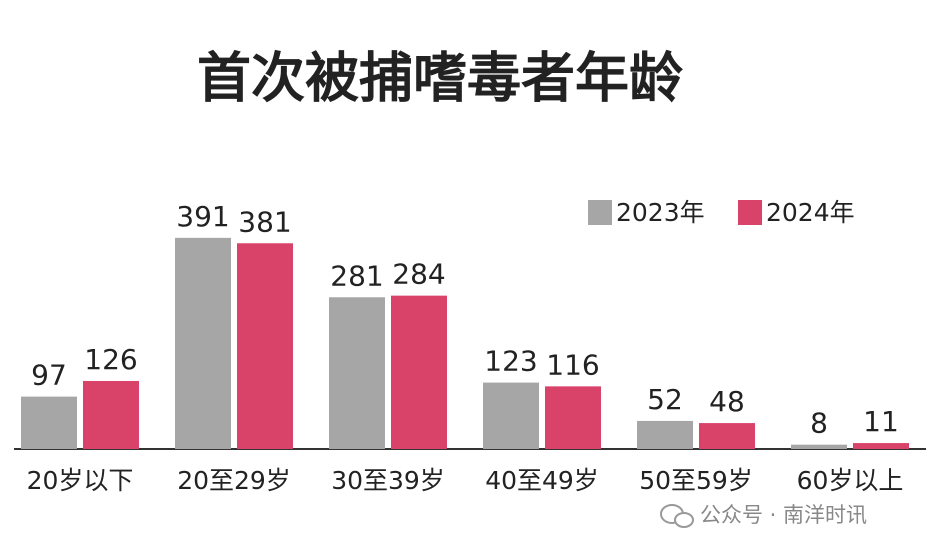 The image size is (941, 551). What do you see at coordinates (783, 515) in the screenshot?
I see `watermark: 公众号 · 南洋时讯` at bounding box center [783, 515].